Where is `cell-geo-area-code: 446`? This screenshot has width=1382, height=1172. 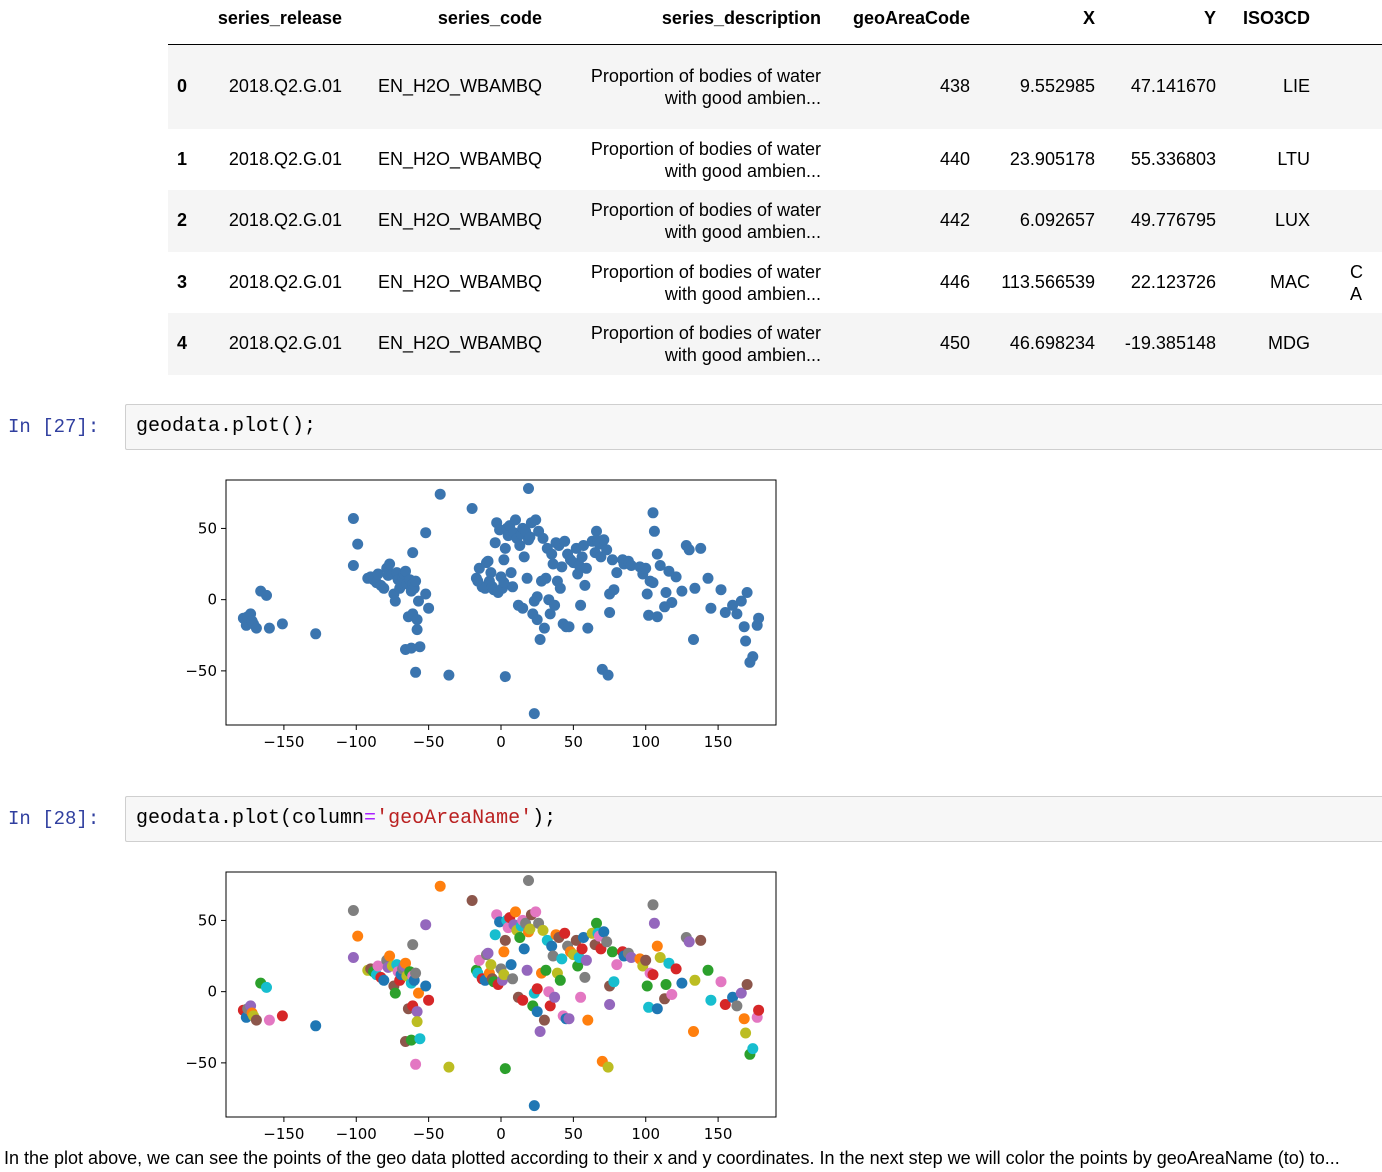 cell-geo-area-code: 446 is located at coordinates (954, 282).